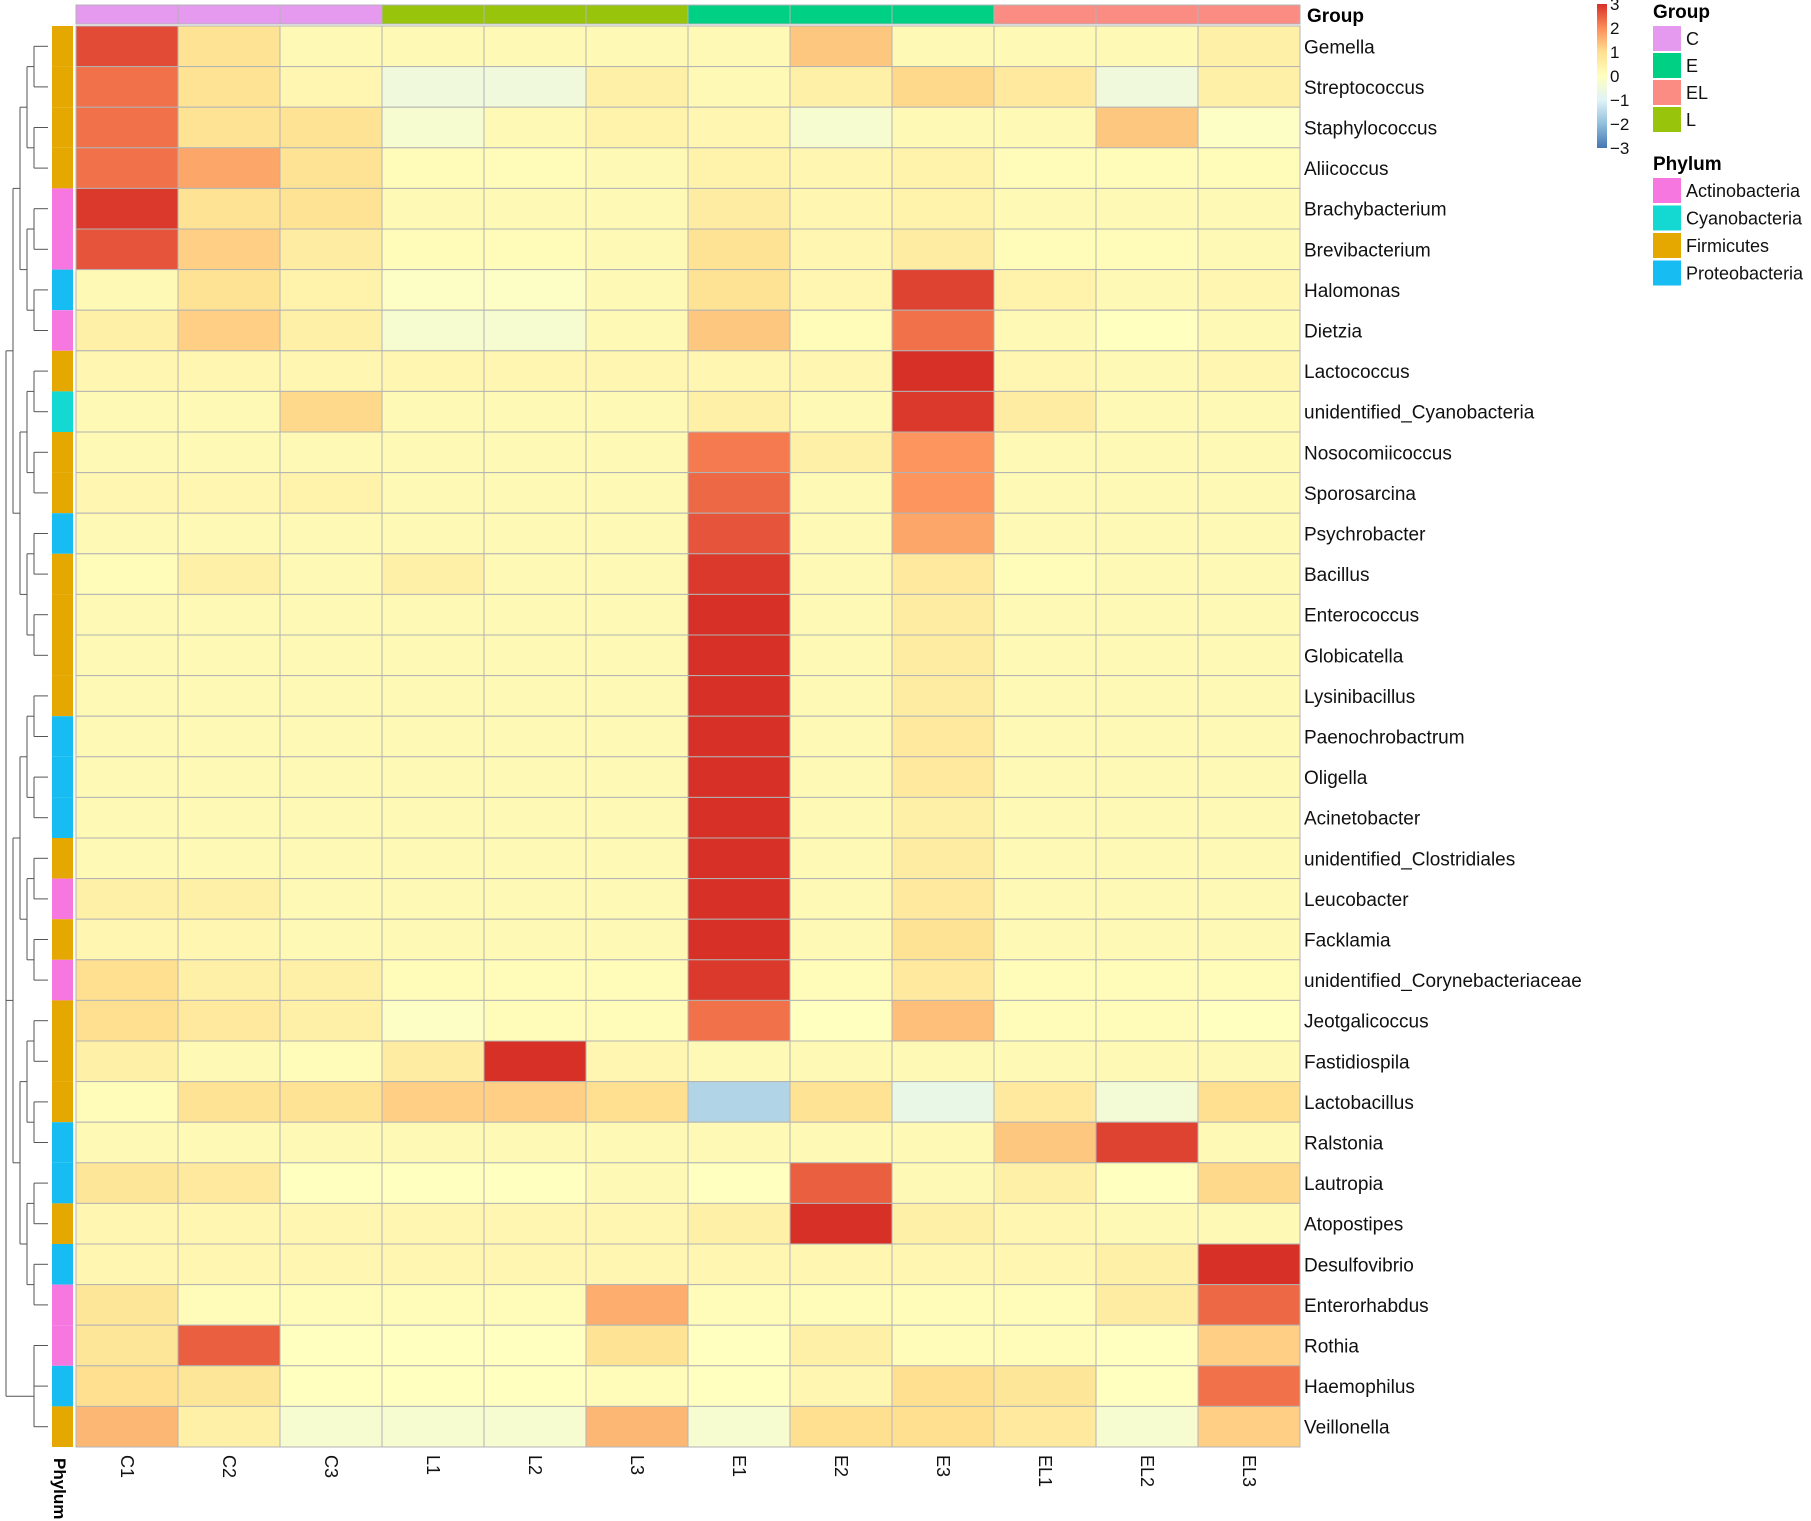 This screenshot has width=1811, height=1521. What do you see at coordinates (1331, 1347) in the screenshot?
I see `row-label: Rothia` at bounding box center [1331, 1347].